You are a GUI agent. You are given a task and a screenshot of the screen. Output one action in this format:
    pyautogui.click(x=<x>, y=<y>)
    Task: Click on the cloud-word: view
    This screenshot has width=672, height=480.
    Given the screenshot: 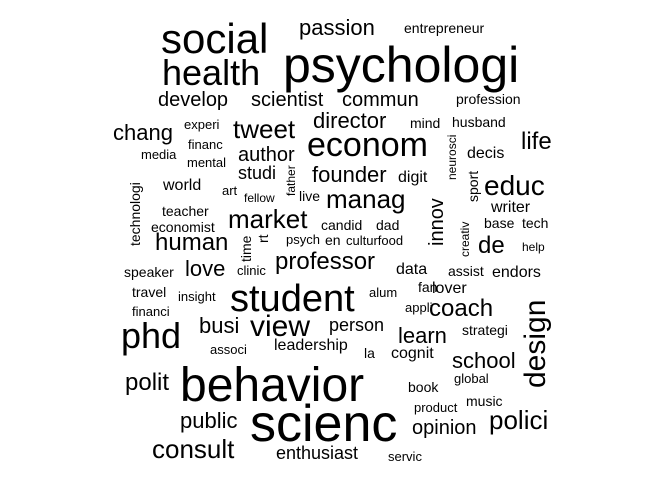 What is the action you would take?
    pyautogui.click(x=280, y=326)
    